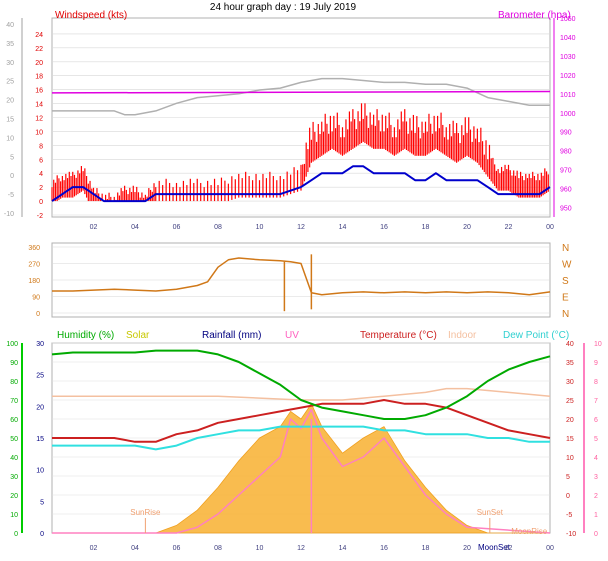  I want to click on annotation-moonrise: MoonRise, so click(529, 531).